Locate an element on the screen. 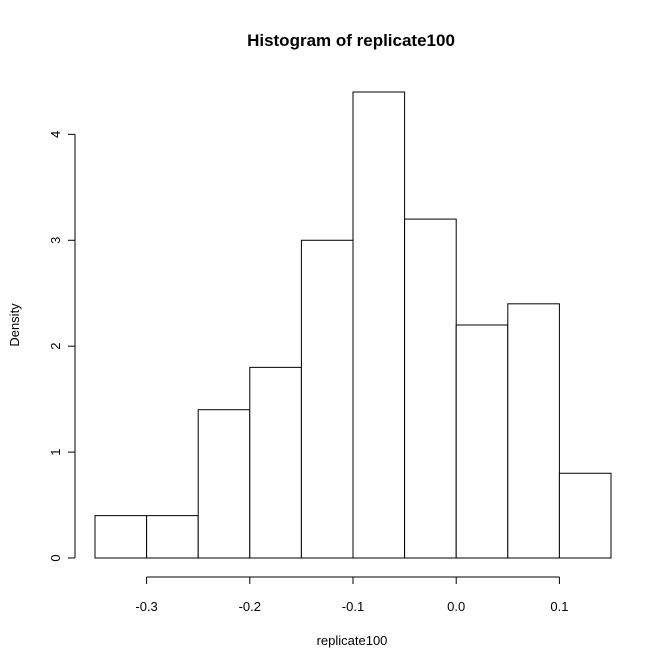  y-axis: 0 1 2 3 4 is located at coordinates (62, 346).